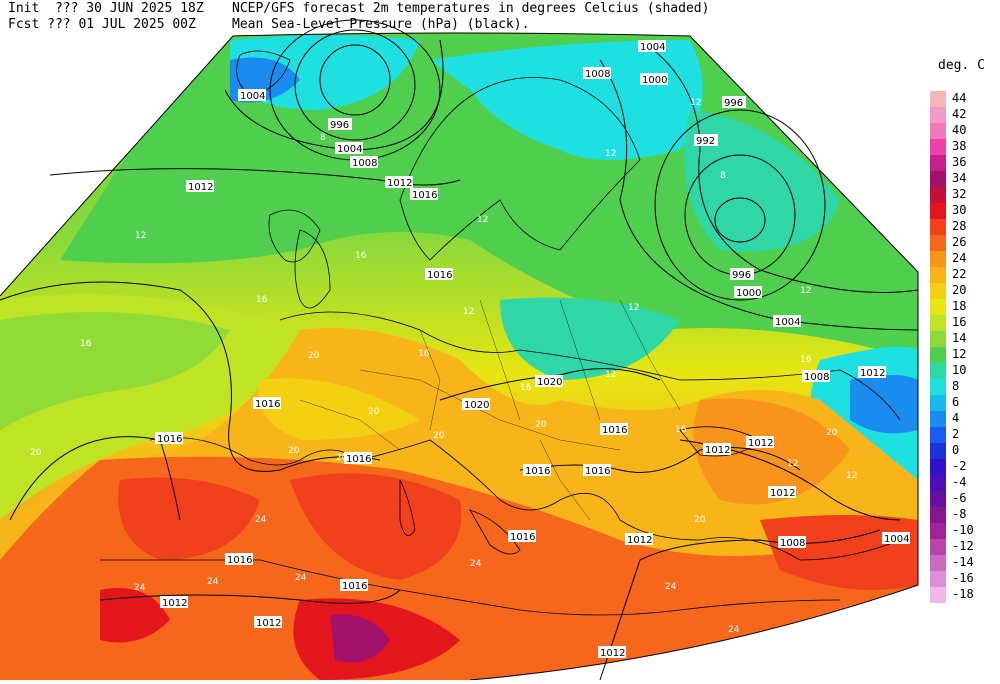 Image resolution: width=1000 pixels, height=684 pixels. What do you see at coordinates (959, 466) in the screenshot?
I see `legend-label: -2` at bounding box center [959, 466].